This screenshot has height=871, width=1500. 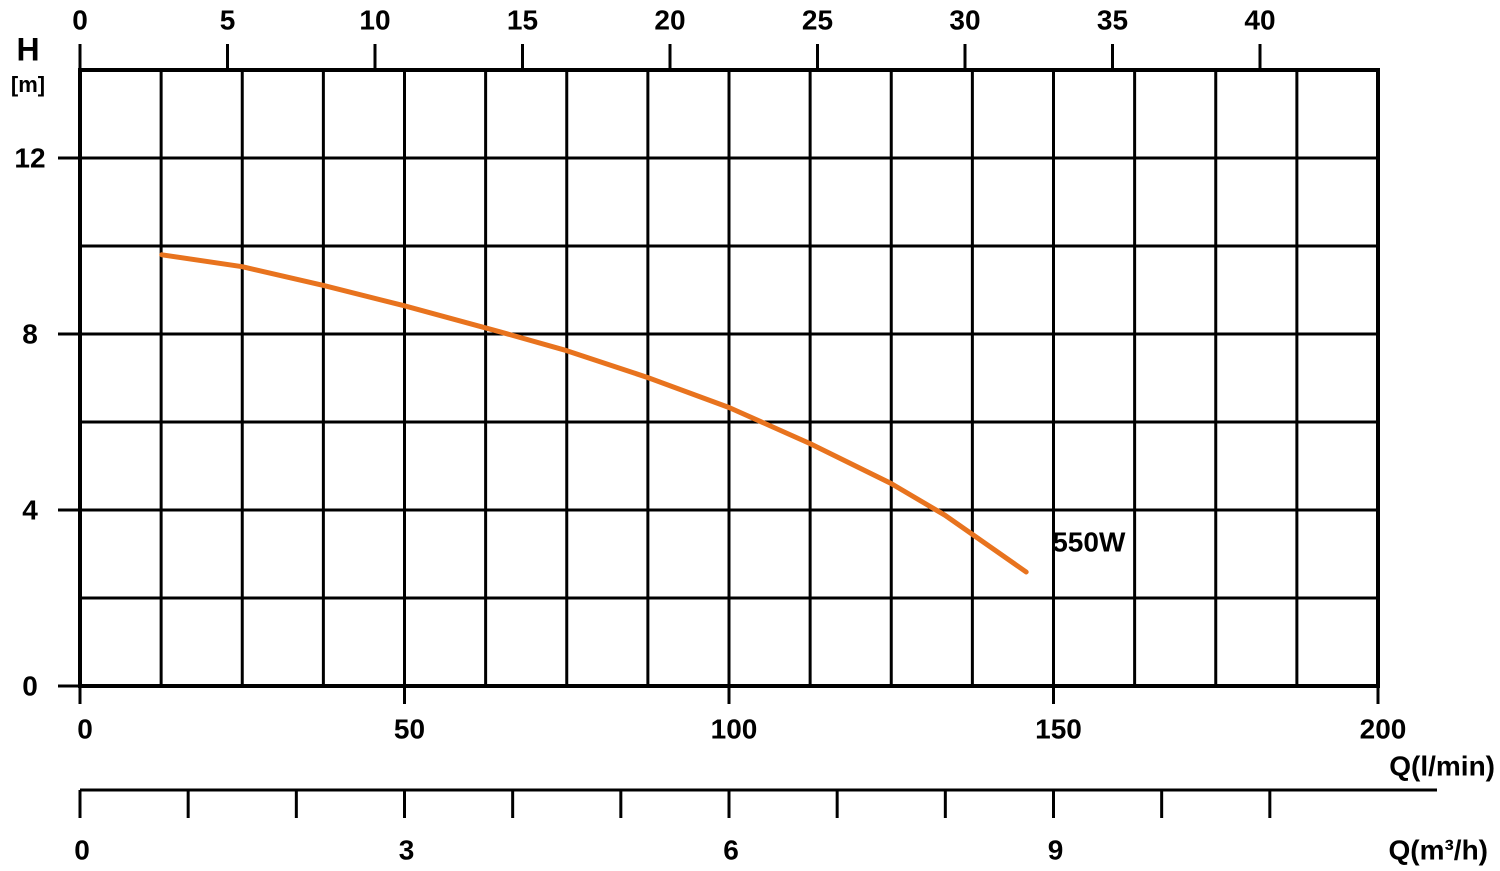 What do you see at coordinates (228, 19) in the screenshot?
I see `x2-tick-label: 5` at bounding box center [228, 19].